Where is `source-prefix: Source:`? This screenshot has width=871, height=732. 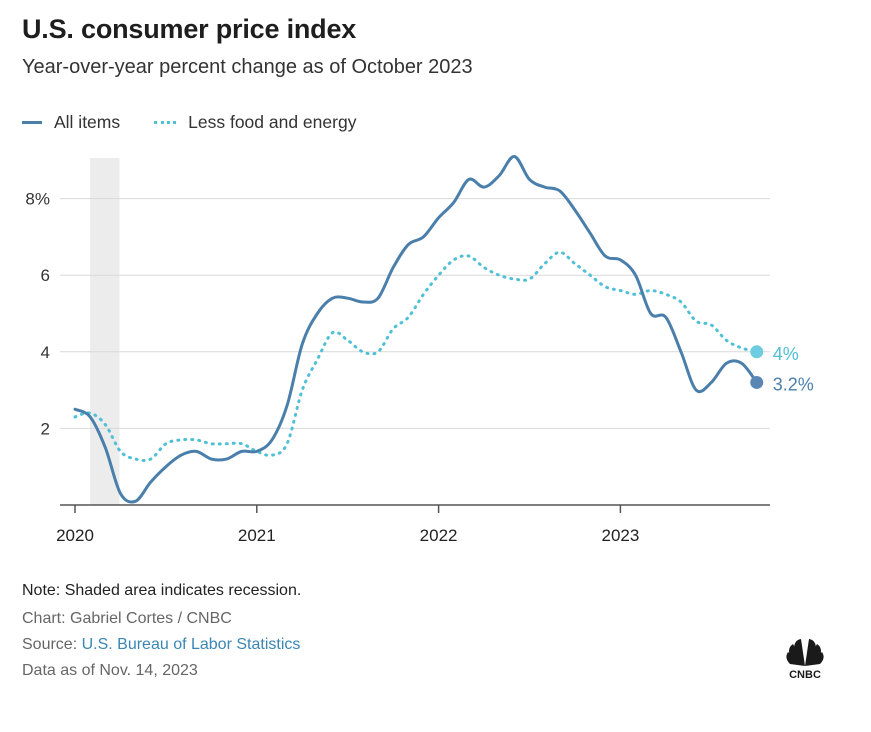 source-prefix: Source: is located at coordinates (52, 644).